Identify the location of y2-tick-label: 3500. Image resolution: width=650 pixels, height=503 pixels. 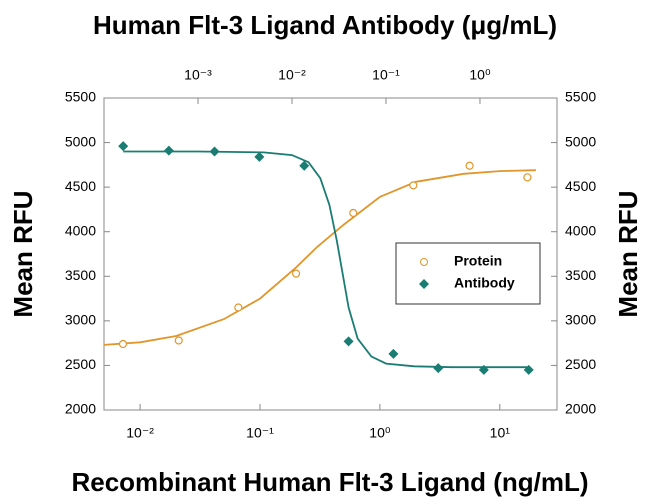
(580, 275).